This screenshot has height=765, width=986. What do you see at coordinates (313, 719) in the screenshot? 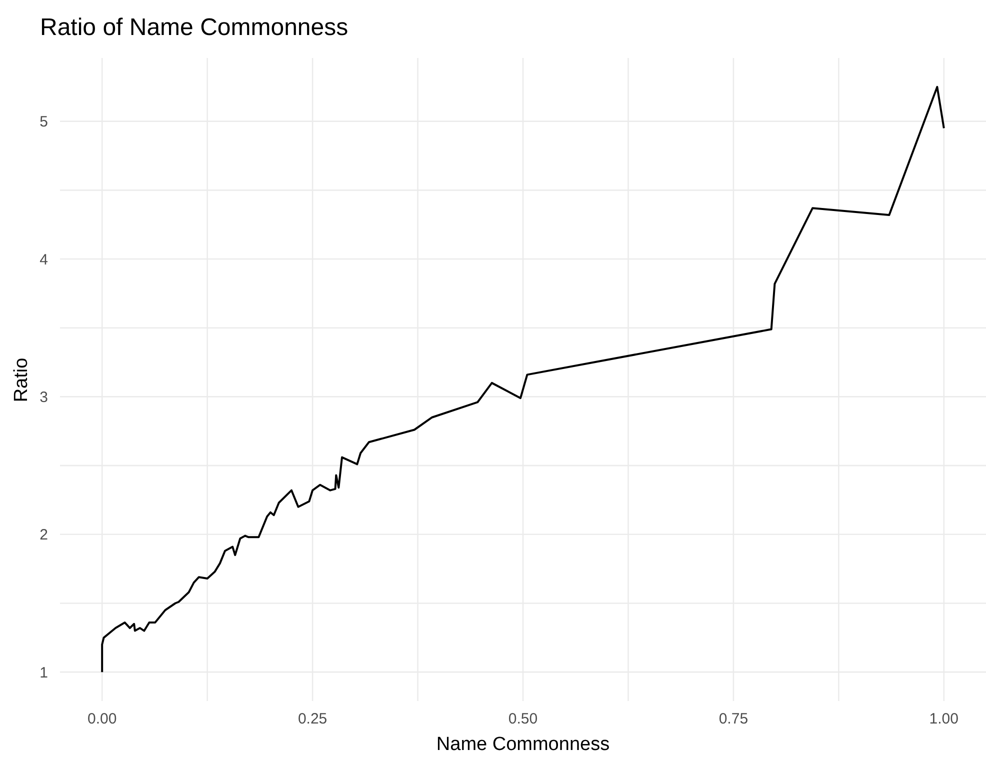
I see `x-tick-label: 0.25` at bounding box center [313, 719].